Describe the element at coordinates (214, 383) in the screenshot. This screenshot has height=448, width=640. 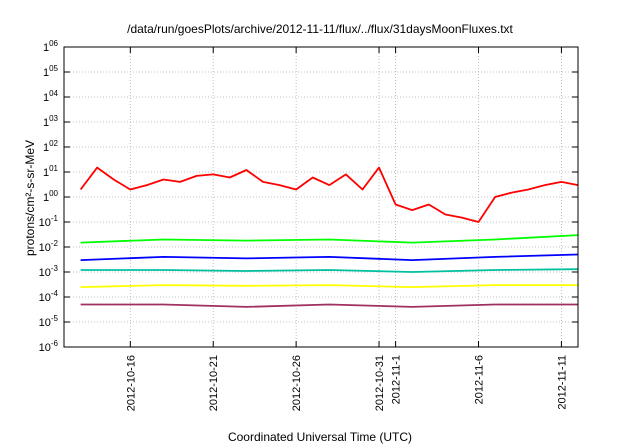
I see `x-tick-label: 2012-10-21` at that location.